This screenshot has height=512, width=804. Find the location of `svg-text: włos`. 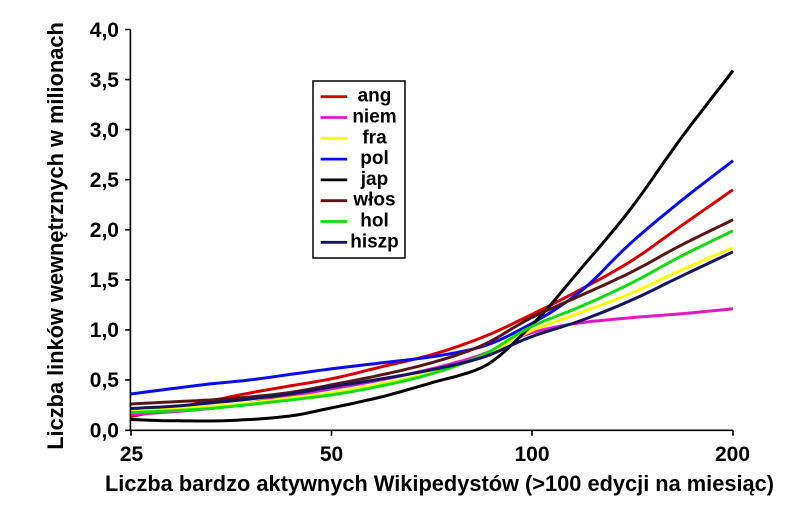

svg-text: włos is located at coordinates (373, 200).